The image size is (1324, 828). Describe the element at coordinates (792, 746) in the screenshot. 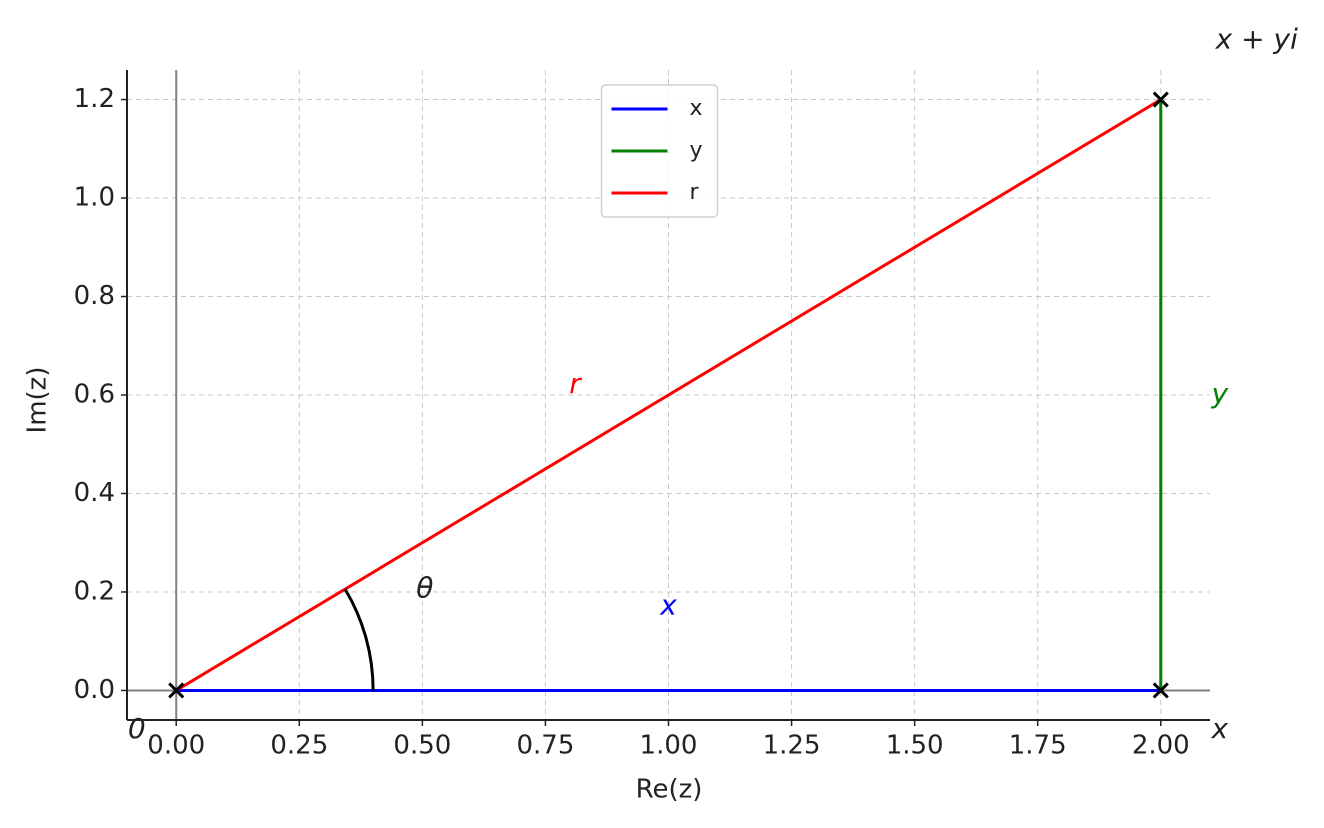

I see `x-tick-label: 1.25` at that location.